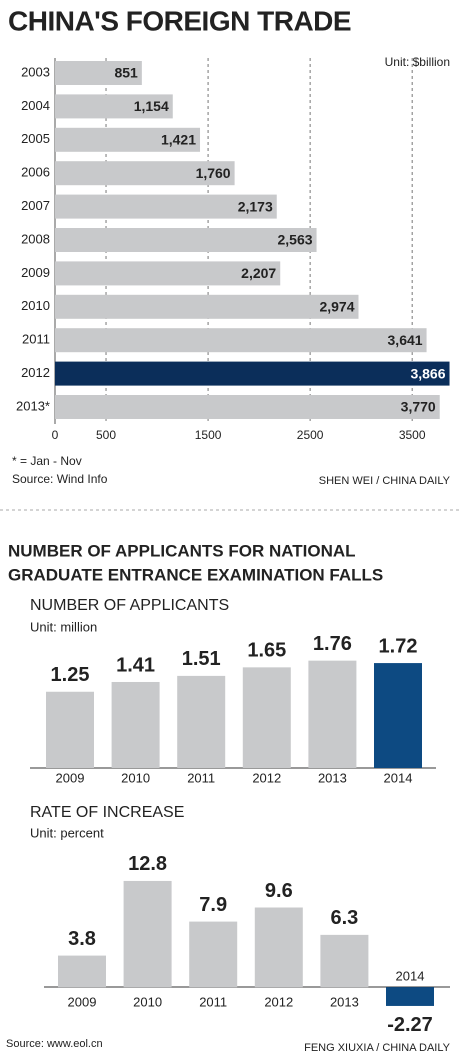 This screenshot has width=459, height=1060. What do you see at coordinates (178, 140) in the screenshot?
I see `value-label: 1,421` at bounding box center [178, 140].